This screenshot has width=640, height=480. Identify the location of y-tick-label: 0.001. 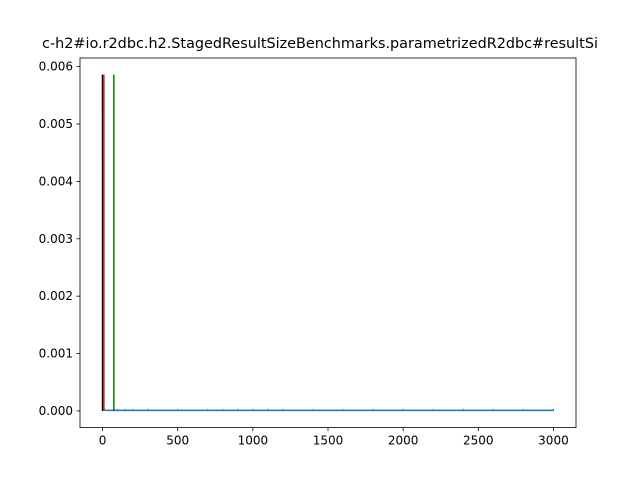
(56, 354).